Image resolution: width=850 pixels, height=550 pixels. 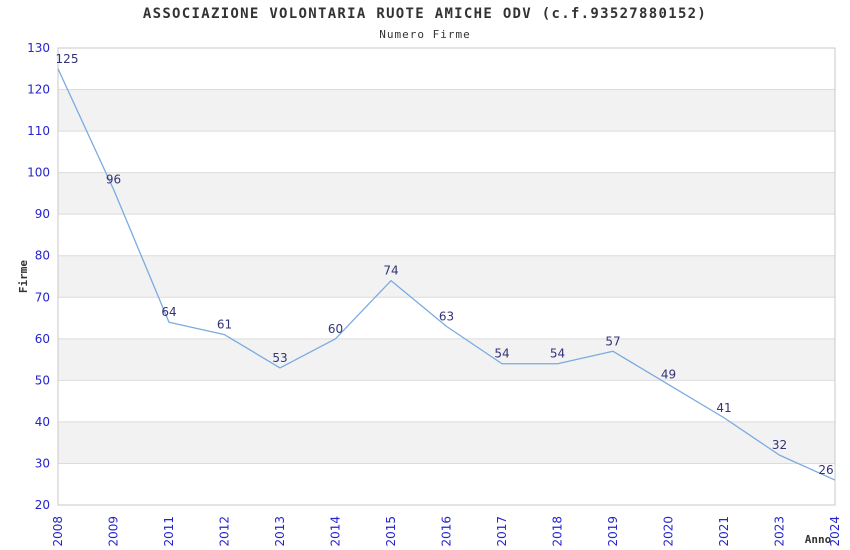 What do you see at coordinates (224, 325) in the screenshot?
I see `data-point-label: 61` at bounding box center [224, 325].